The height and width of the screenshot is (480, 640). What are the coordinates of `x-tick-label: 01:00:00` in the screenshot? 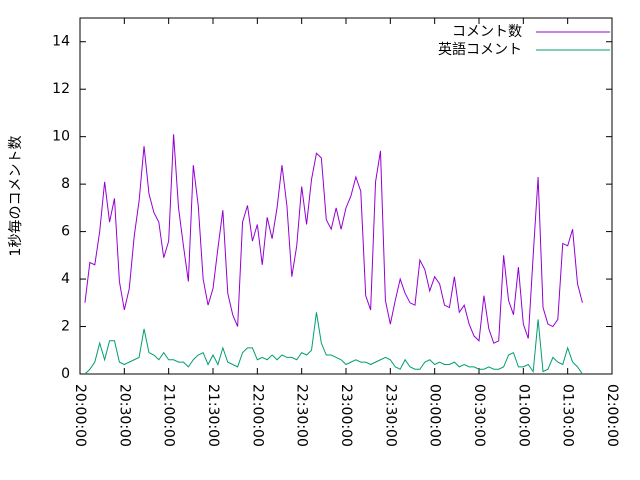 It's located at (523, 415).